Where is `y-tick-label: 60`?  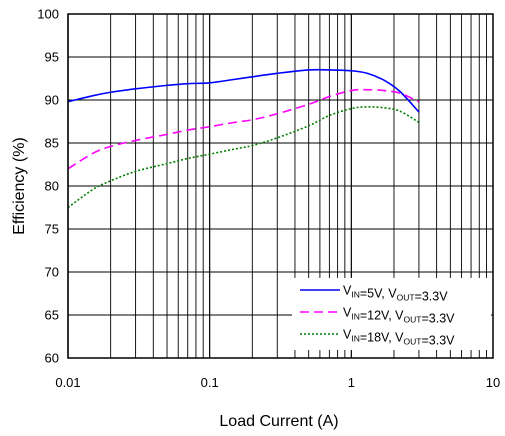
y-tick-label: 60 is located at coordinates (52, 358).